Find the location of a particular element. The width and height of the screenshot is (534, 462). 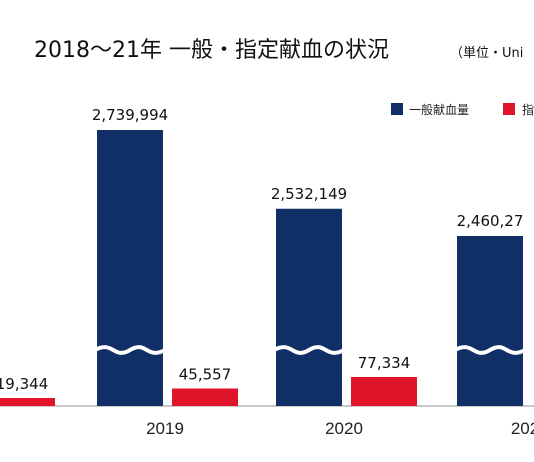

chart-title: 2018～21年 一般・指定献血の状況 is located at coordinates (211, 50).